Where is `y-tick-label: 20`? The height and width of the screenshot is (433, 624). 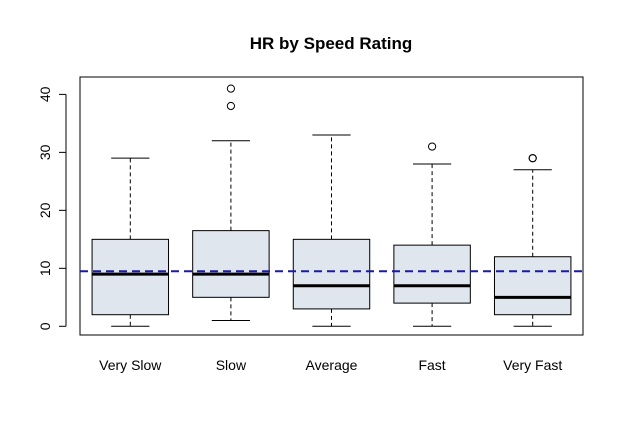 y-tick-label: 20 is located at coordinates (45, 210).